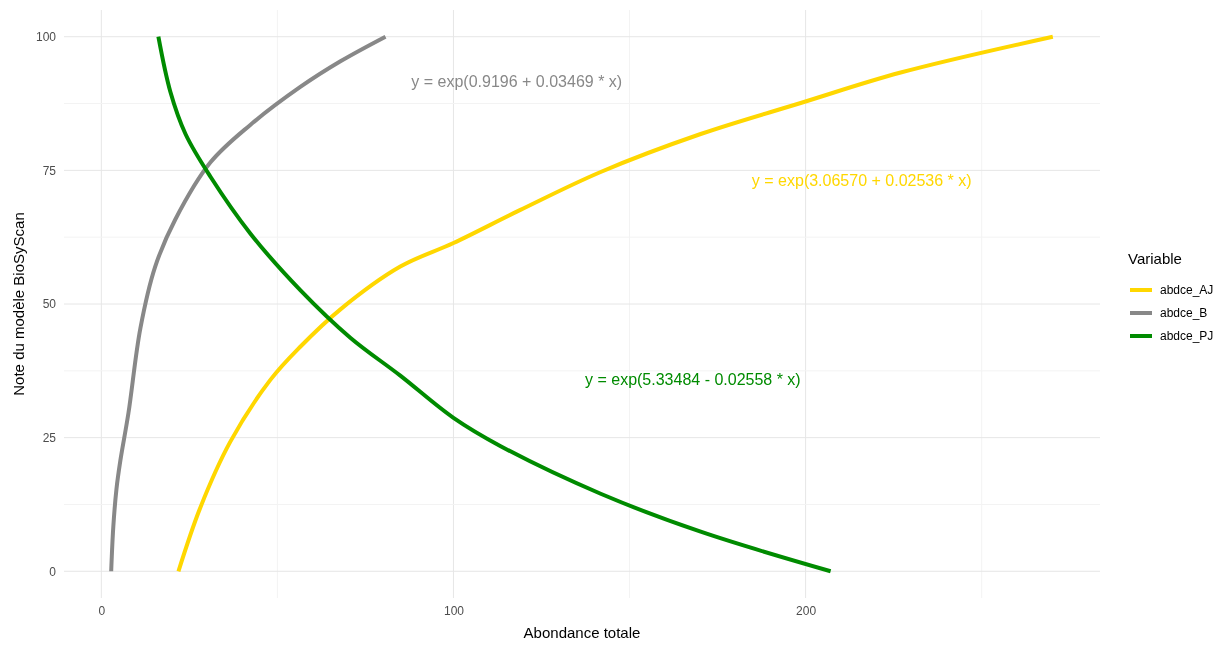  What do you see at coordinates (102, 610) in the screenshot?
I see `x-tick-label: 0` at bounding box center [102, 610].